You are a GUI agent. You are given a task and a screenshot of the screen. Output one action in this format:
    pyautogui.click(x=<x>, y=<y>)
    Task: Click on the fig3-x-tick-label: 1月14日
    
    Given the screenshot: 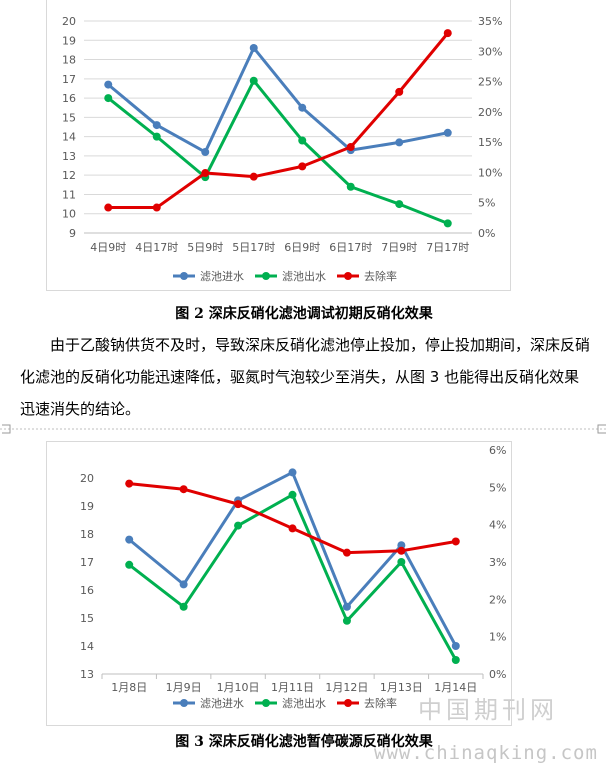 What is the action you would take?
    pyautogui.click(x=455, y=687)
    